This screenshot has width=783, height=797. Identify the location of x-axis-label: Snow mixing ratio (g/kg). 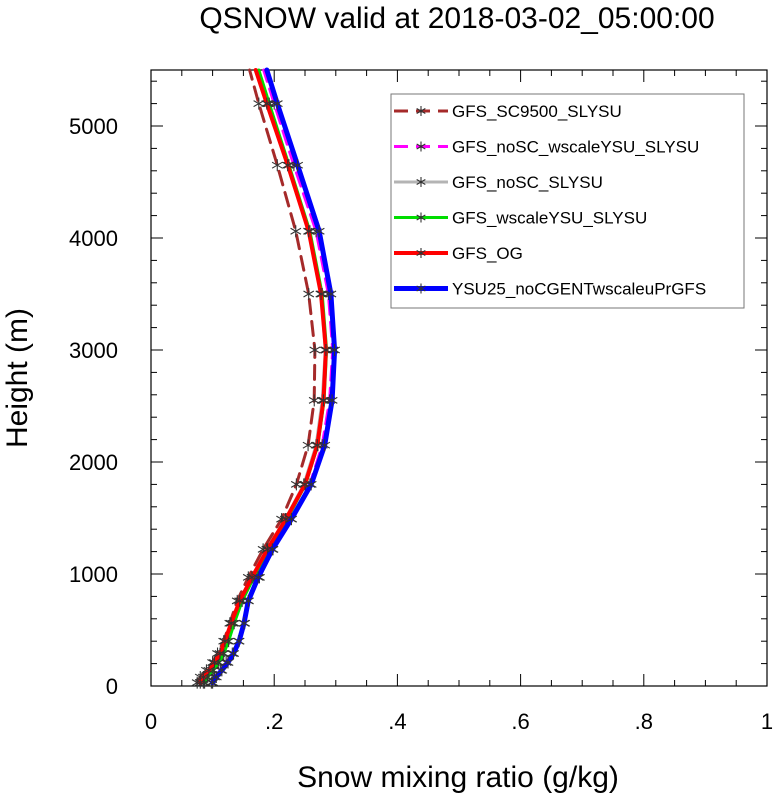
(458, 777).